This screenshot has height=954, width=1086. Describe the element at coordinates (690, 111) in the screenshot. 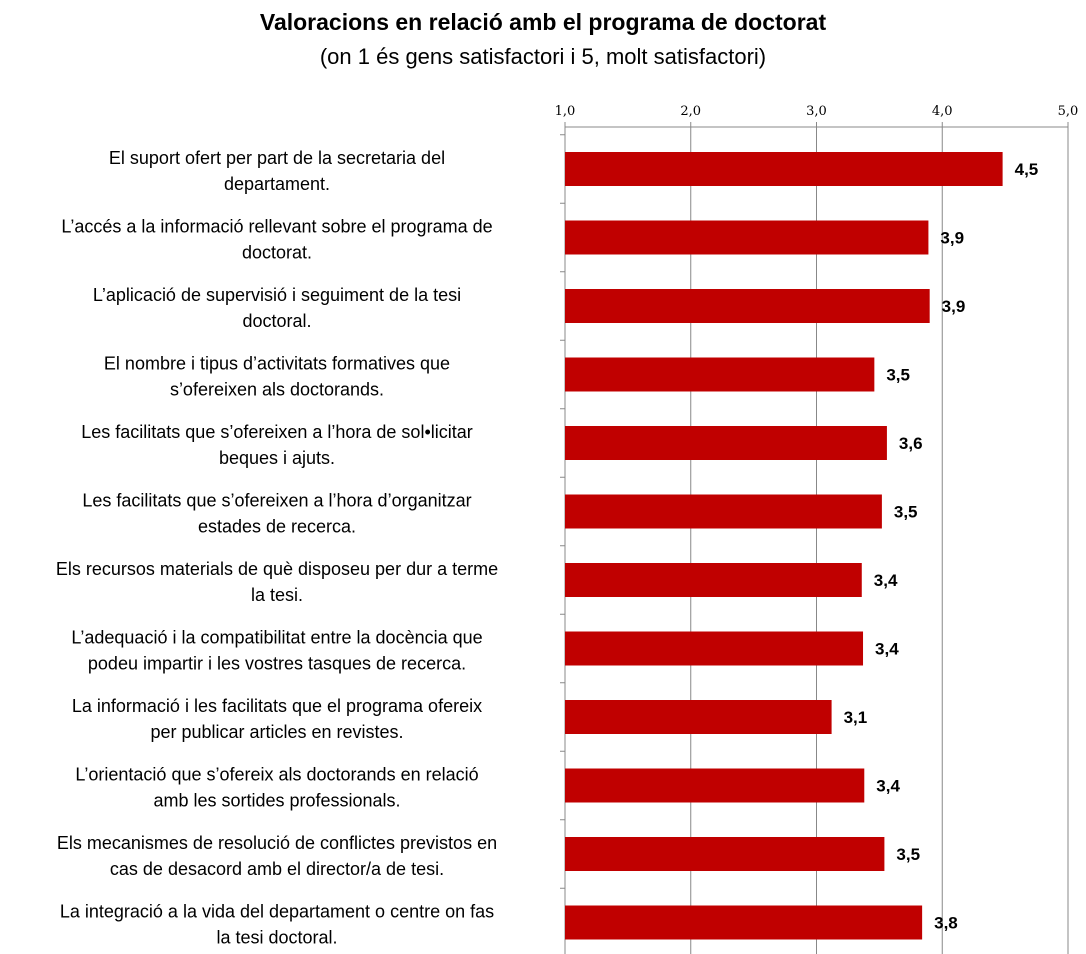

I see `x-tick-label: 2,0` at that location.